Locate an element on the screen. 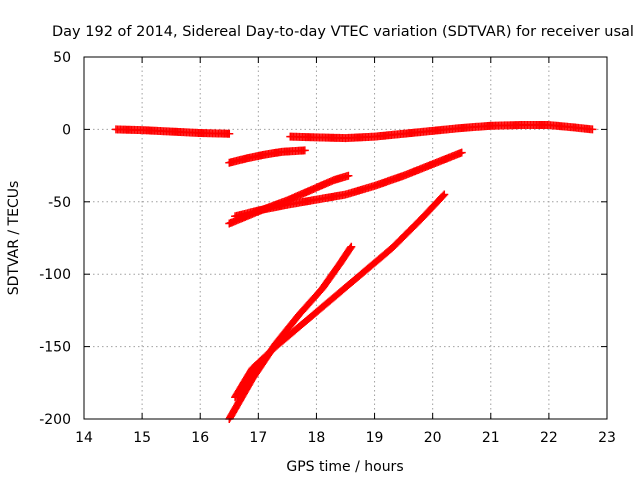  x-tick-label: 20 is located at coordinates (433, 438).